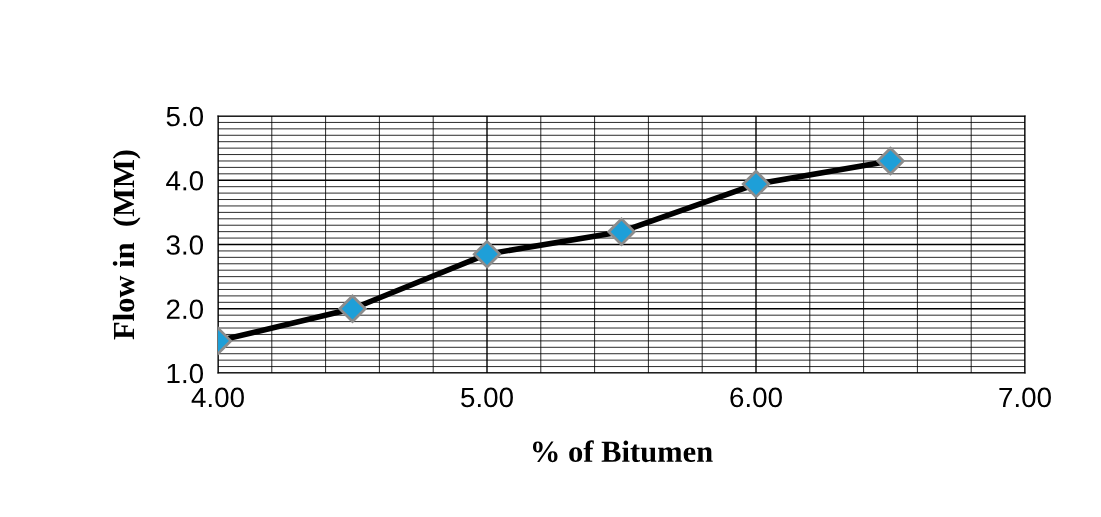 The image size is (1101, 517). What do you see at coordinates (487, 397) in the screenshot?
I see `x-tick-label: 5.00` at bounding box center [487, 397].